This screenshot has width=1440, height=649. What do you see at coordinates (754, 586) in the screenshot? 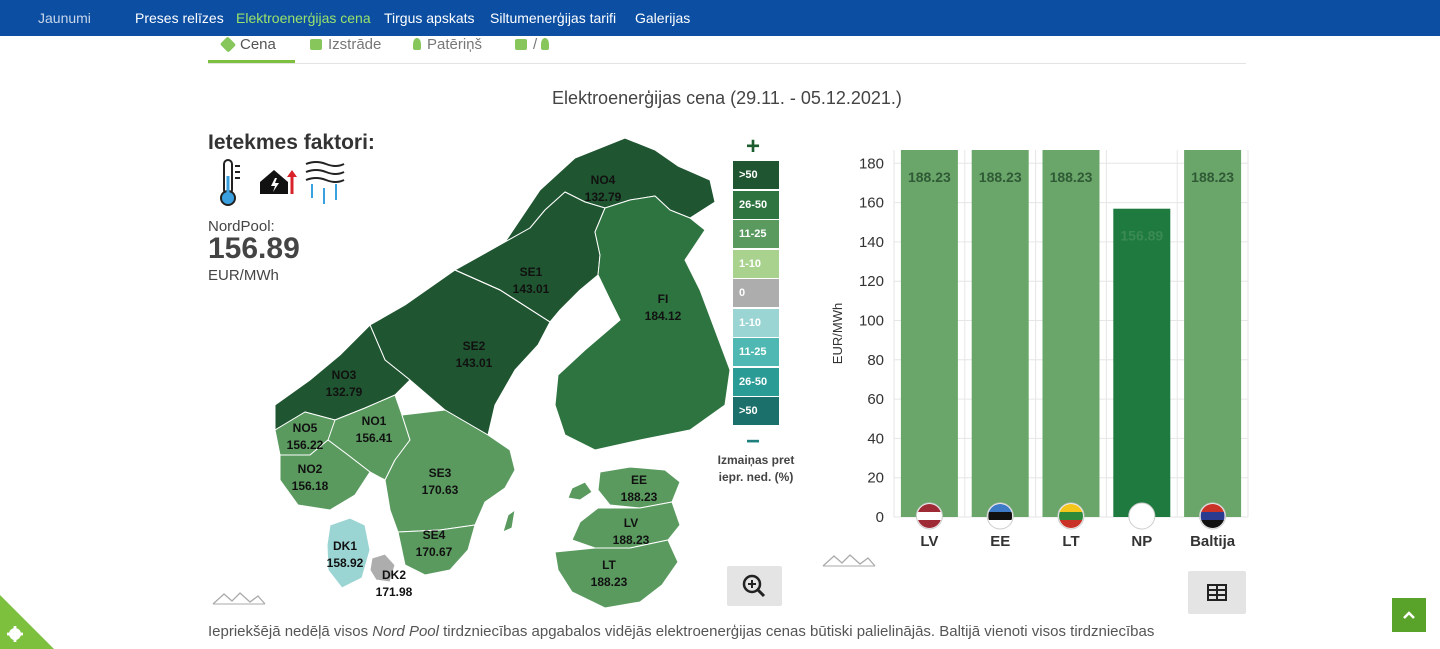
I see `zoom-button` at bounding box center [754, 586].